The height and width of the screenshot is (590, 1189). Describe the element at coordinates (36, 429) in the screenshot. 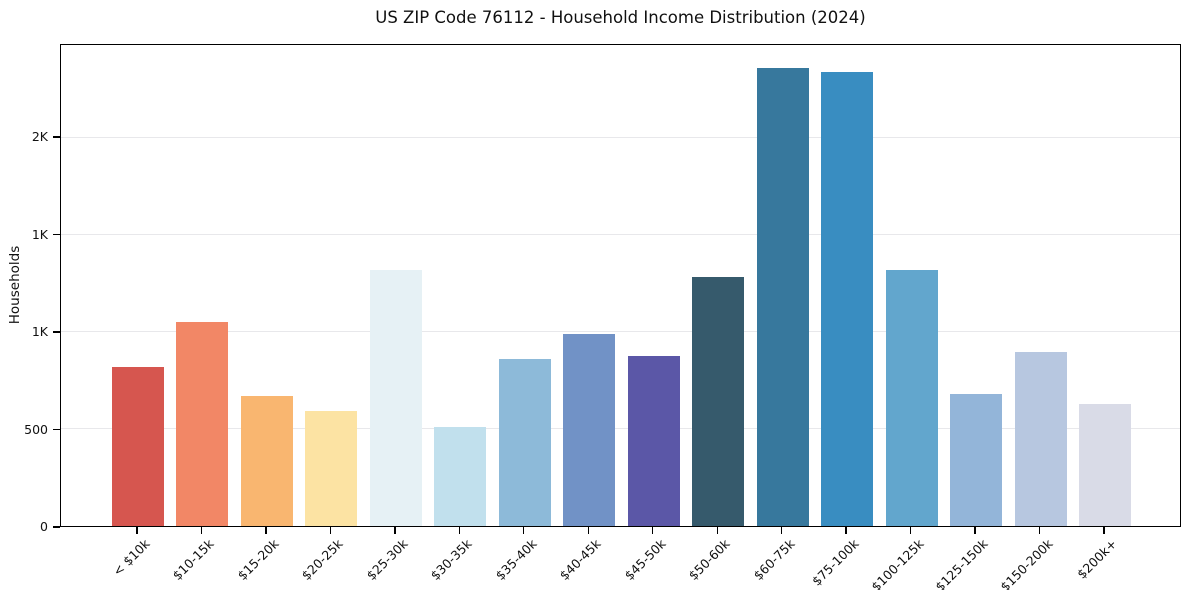

I see `y-tick-label: 500` at that location.